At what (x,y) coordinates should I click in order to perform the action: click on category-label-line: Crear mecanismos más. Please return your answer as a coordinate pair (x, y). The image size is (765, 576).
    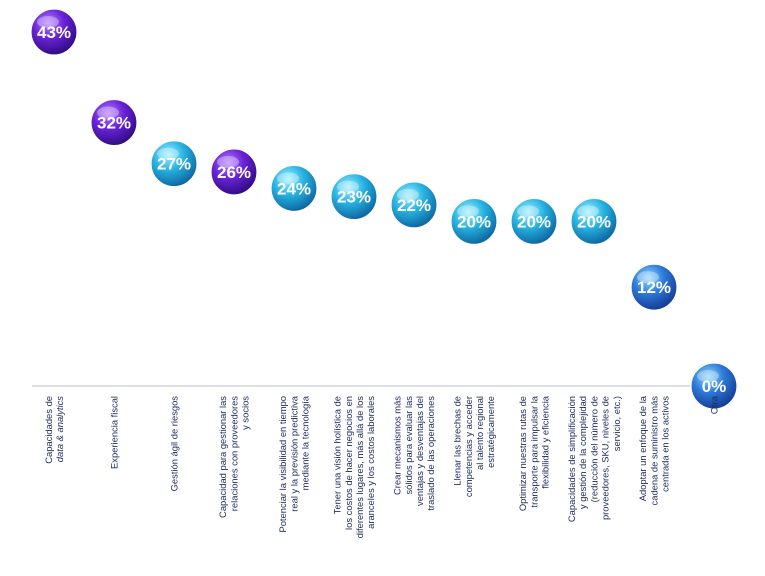
    Looking at the image, I should click on (397, 445).